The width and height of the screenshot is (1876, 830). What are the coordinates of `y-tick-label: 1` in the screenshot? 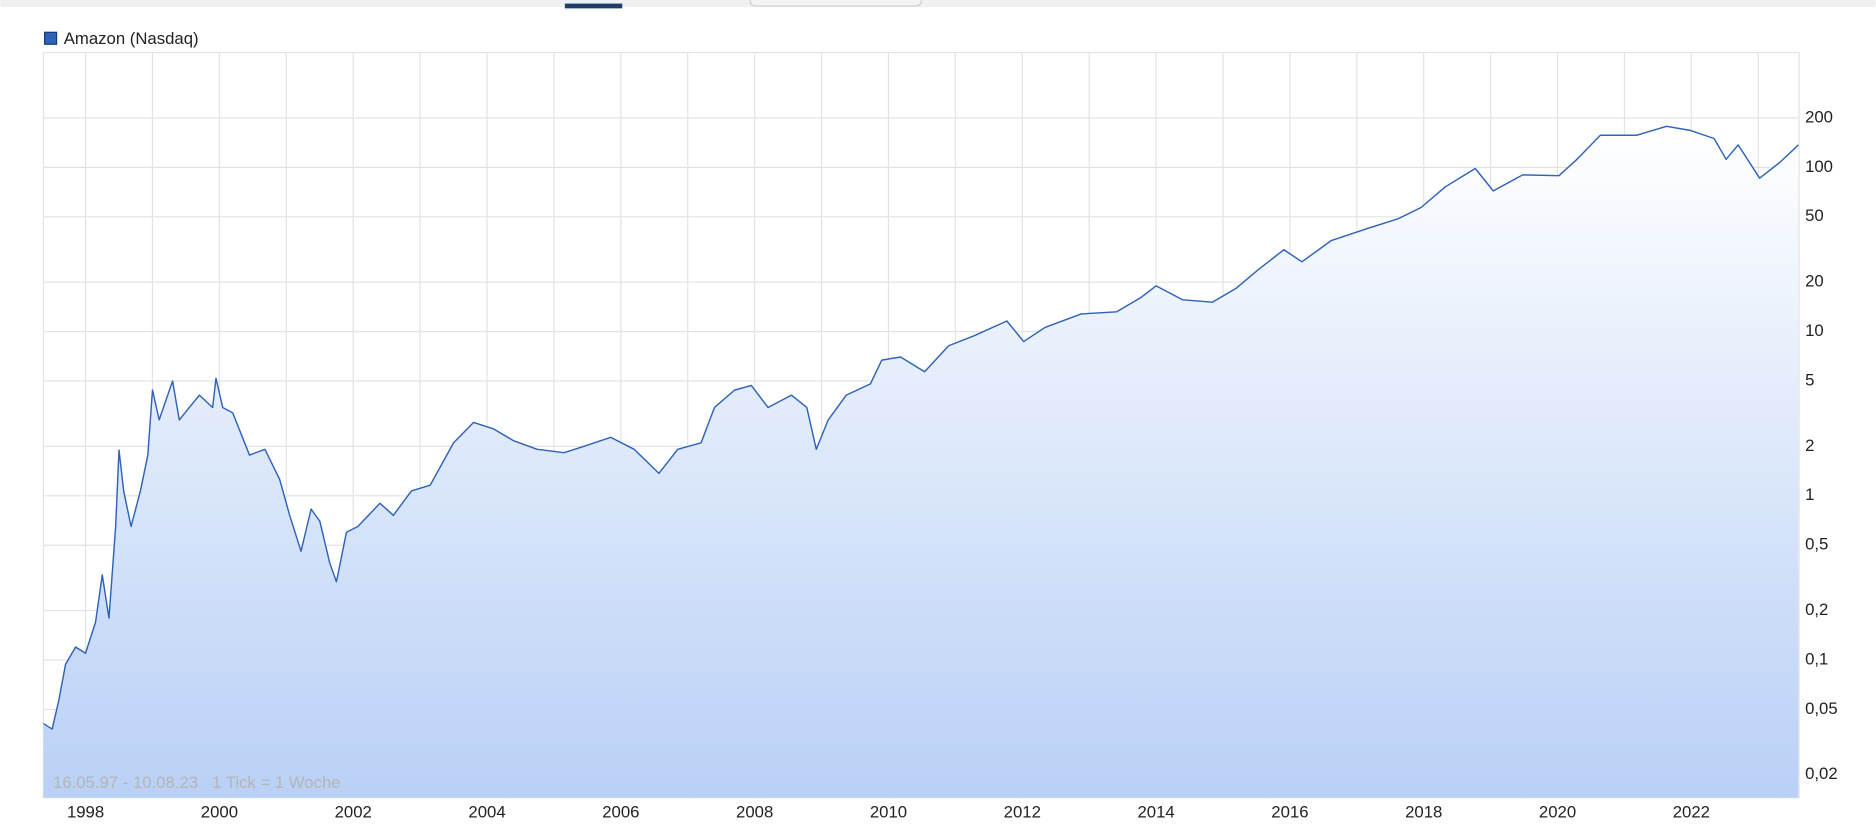 It's located at (1809, 494).